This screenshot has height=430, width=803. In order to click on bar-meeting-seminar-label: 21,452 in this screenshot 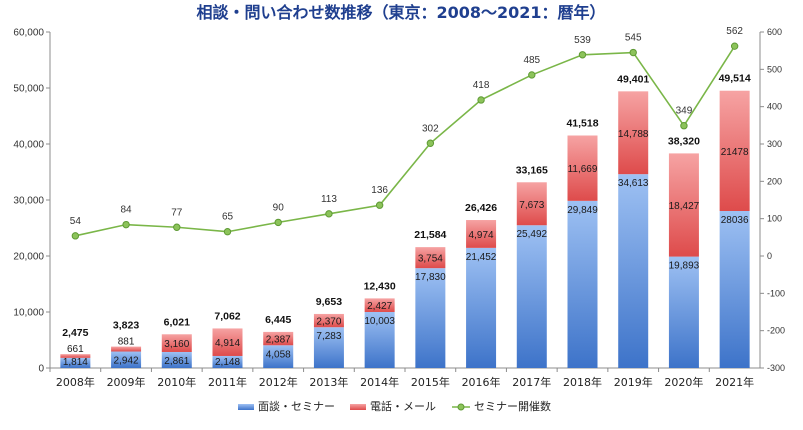, I will do `click(481, 257)`.